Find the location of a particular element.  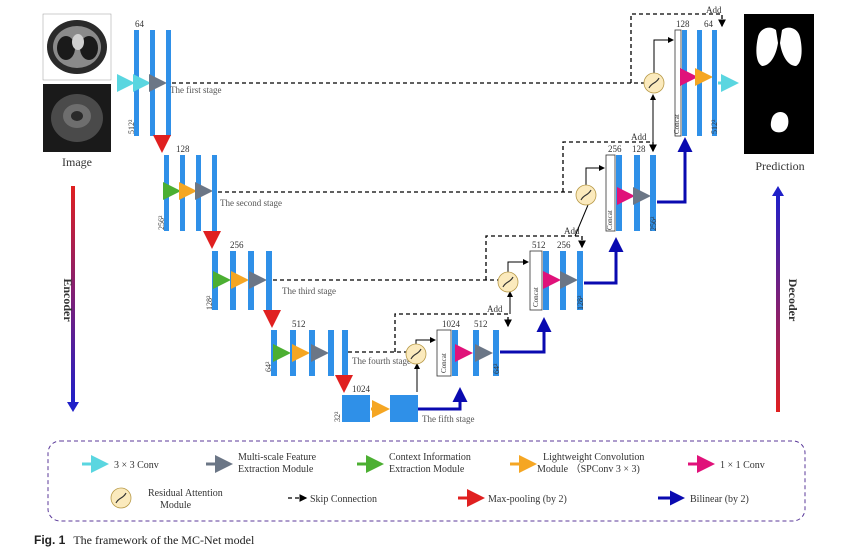

legend-ram-label-1: Residual Attention is located at coordinates (185, 493).